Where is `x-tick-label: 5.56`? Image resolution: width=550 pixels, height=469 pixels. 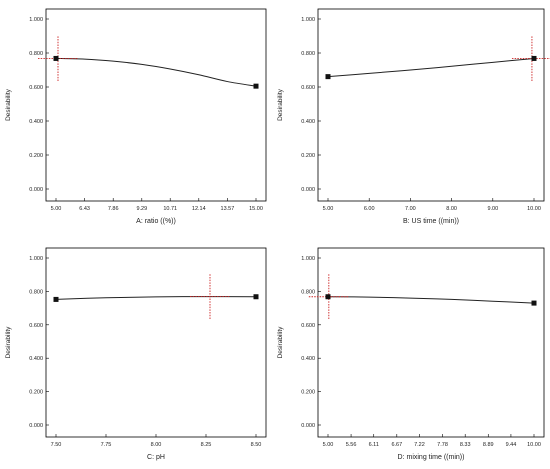
x-tick-label: 5.56 is located at coordinates (351, 445).